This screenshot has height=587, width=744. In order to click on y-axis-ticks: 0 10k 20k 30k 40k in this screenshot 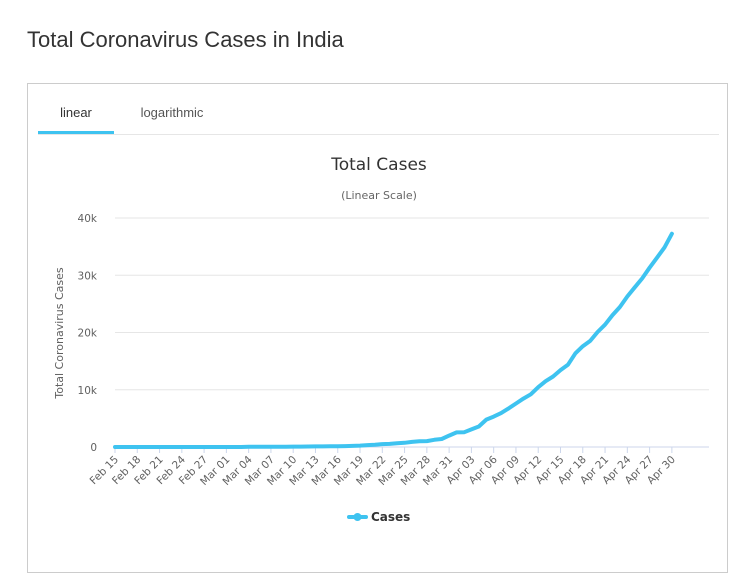, I will do `click(88, 333)`.